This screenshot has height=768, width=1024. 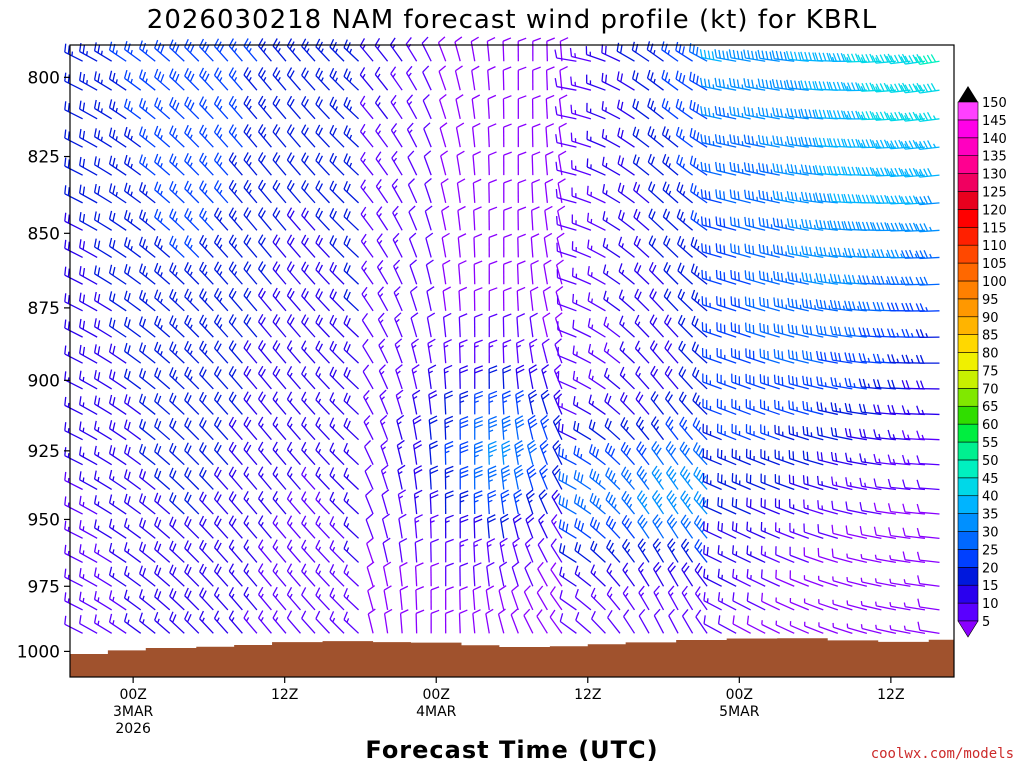 I want to click on colorbar-label: 30, so click(x=990, y=533).